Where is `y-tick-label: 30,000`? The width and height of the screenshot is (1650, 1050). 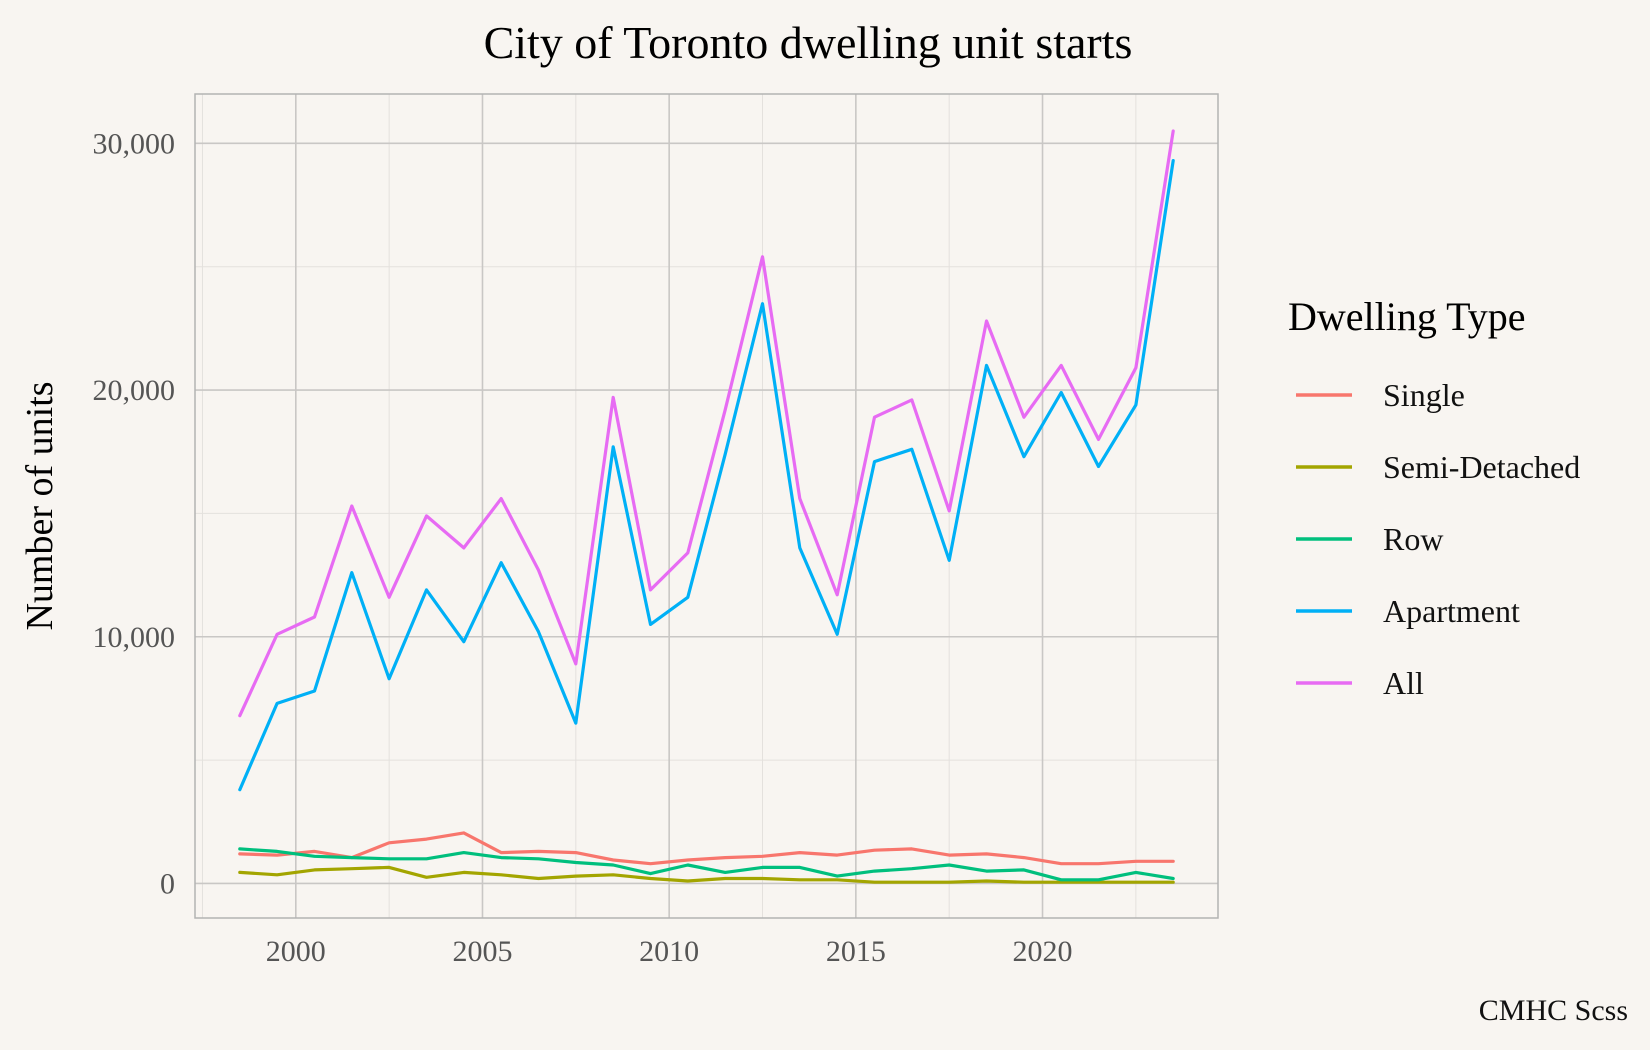 y-tick-label: 30,000 is located at coordinates (134, 143).